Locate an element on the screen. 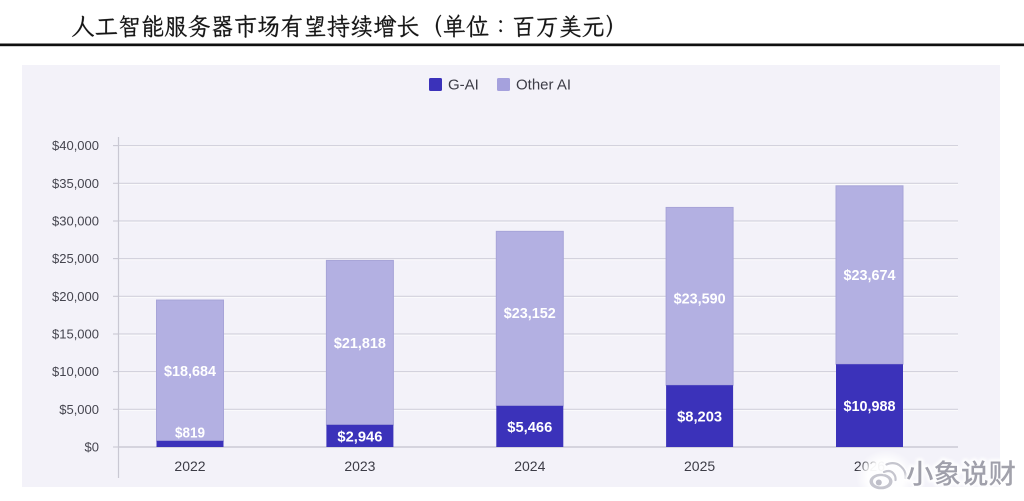 This screenshot has width=1024, height=501. svg-text: 2024 is located at coordinates (529, 466).